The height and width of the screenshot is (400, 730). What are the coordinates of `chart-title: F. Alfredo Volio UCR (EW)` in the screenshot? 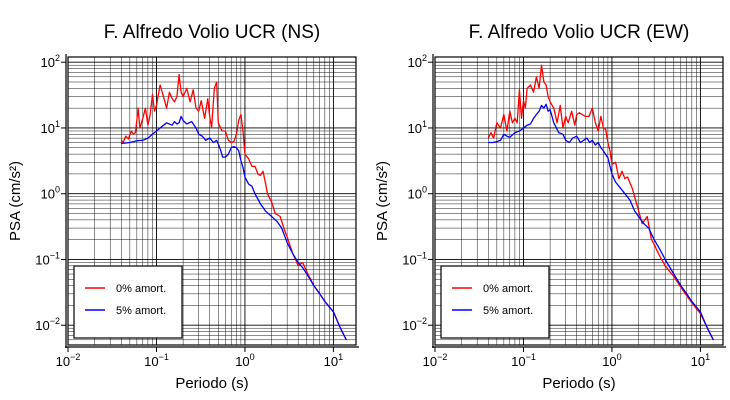 It's located at (579, 32).